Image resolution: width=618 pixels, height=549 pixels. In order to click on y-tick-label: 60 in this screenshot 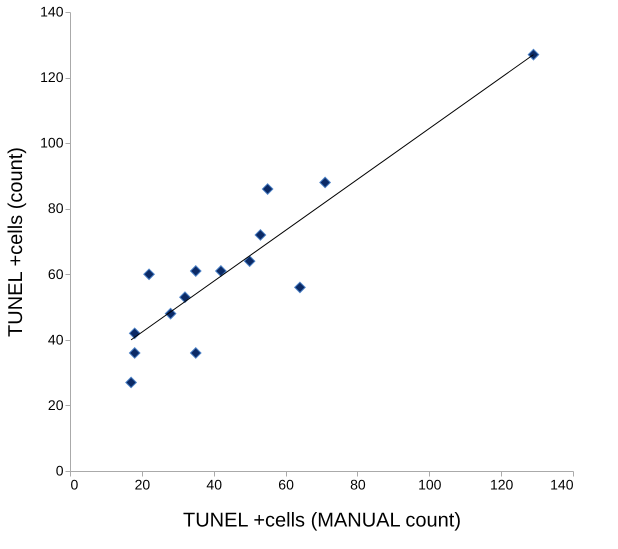, I will do `click(56, 274)`.